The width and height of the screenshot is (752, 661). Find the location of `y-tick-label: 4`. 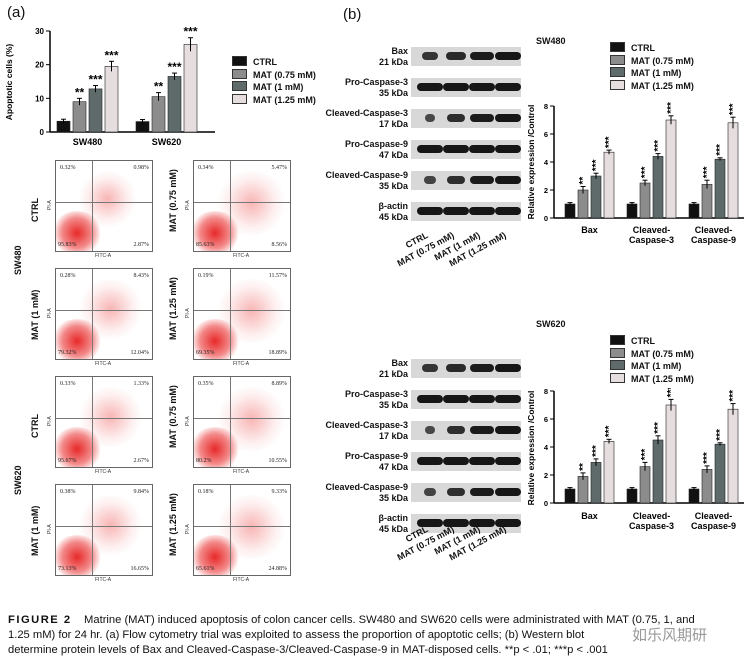

y-tick-label: 4 is located at coordinates (546, 162).